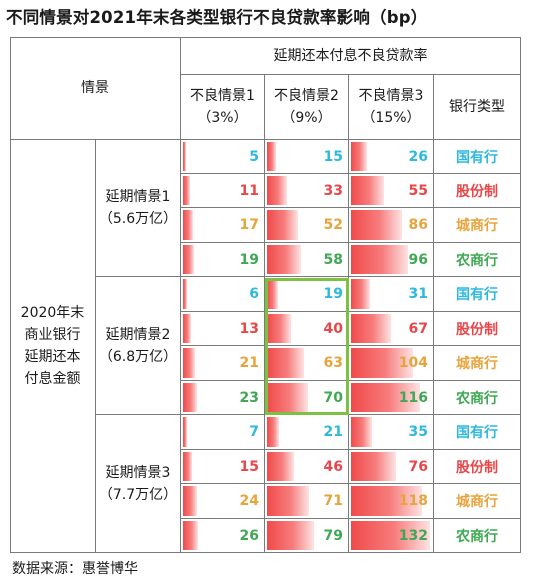 Image resolution: width=534 pixels, height=588 pixels. Describe the element at coordinates (418, 225) in the screenshot. I see `value-label: 86` at that location.